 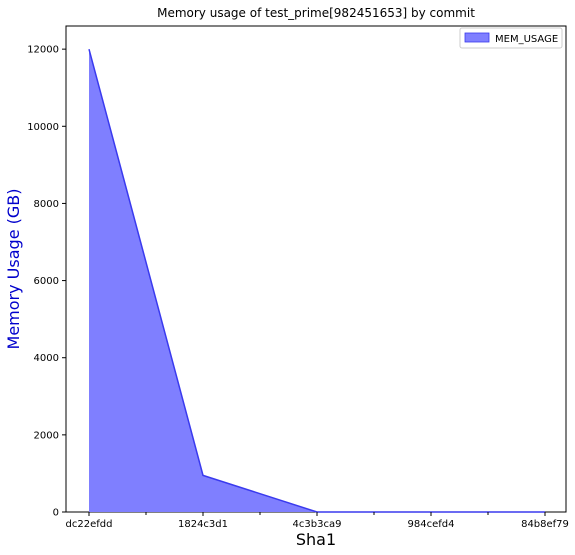 I want to click on y-tick-label: 2000, so click(x=46, y=435).